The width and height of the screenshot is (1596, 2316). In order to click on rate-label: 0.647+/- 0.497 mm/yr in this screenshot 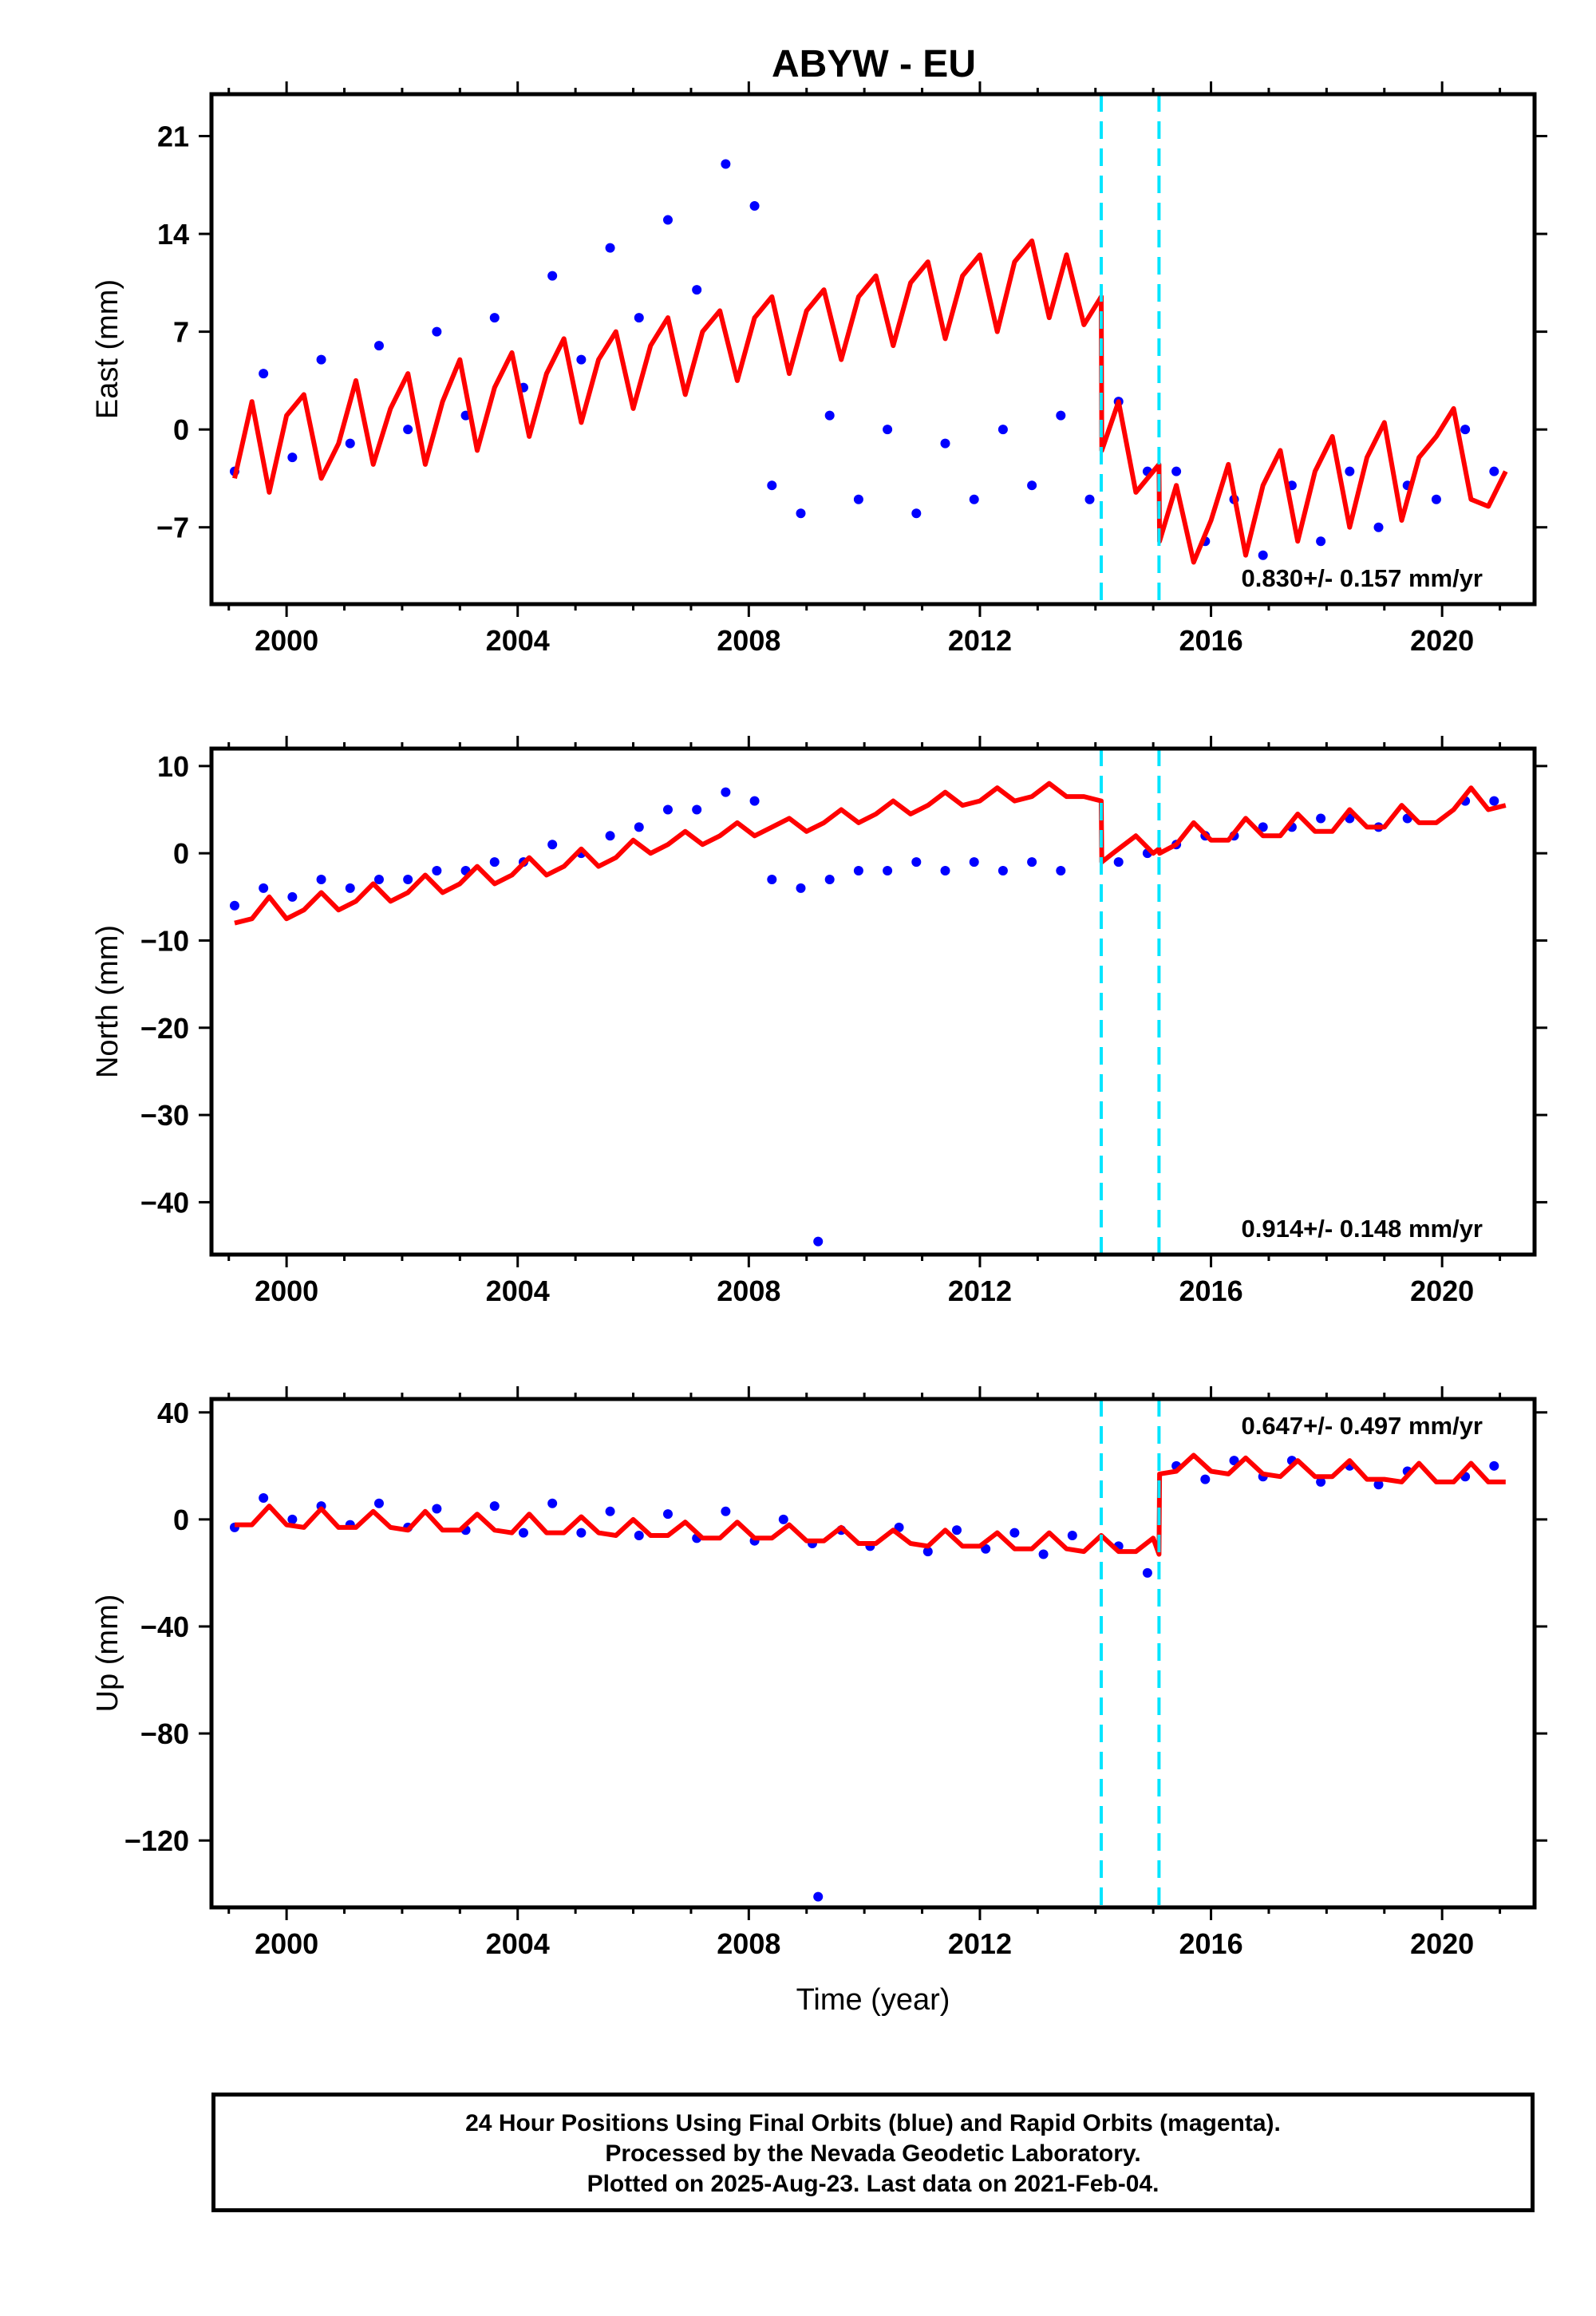, I will do `click(1362, 1426)`.